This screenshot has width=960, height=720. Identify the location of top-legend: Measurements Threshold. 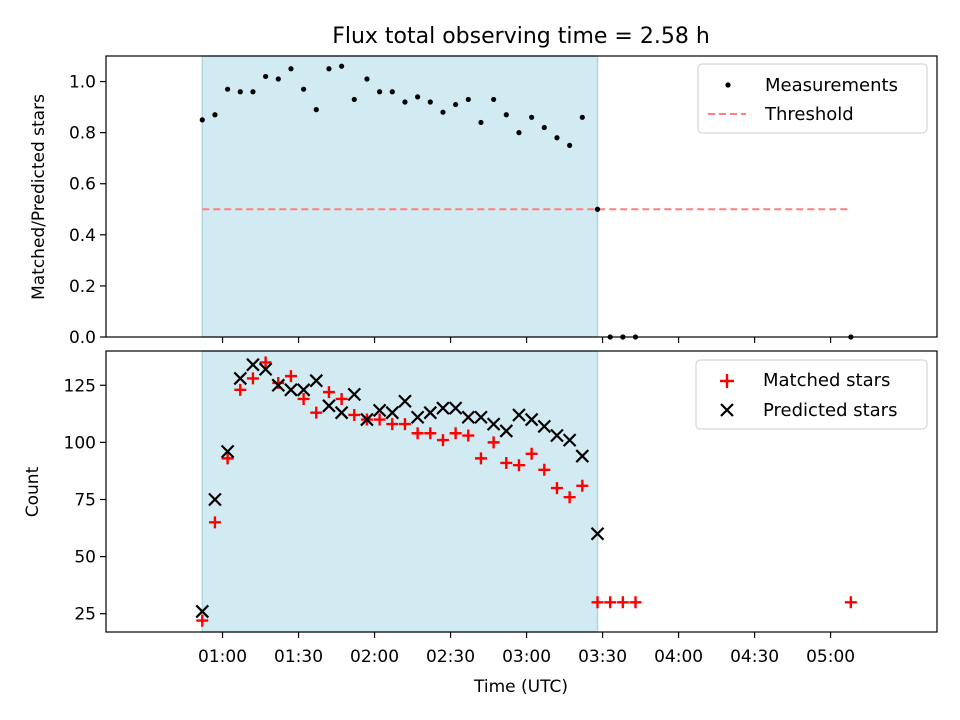
(812, 98).